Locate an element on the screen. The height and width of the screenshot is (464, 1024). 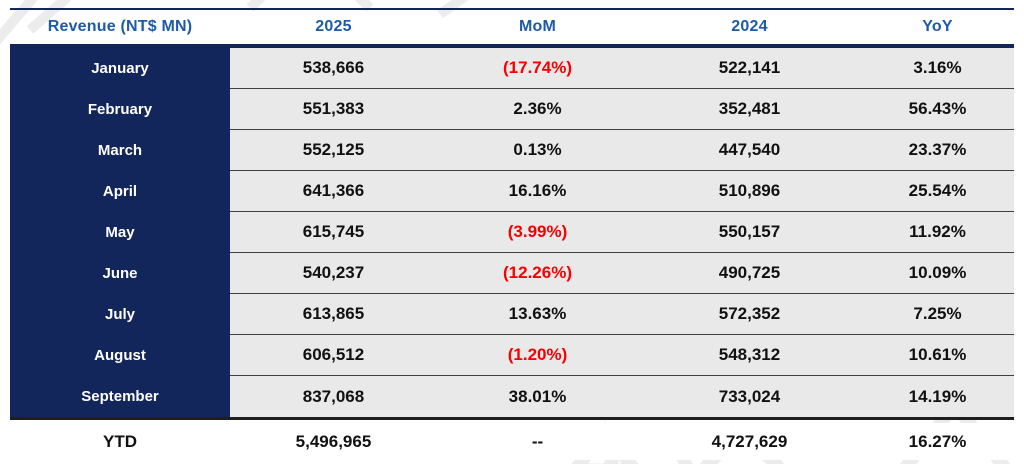
value-mom-cell: 38.01% is located at coordinates (537, 396).